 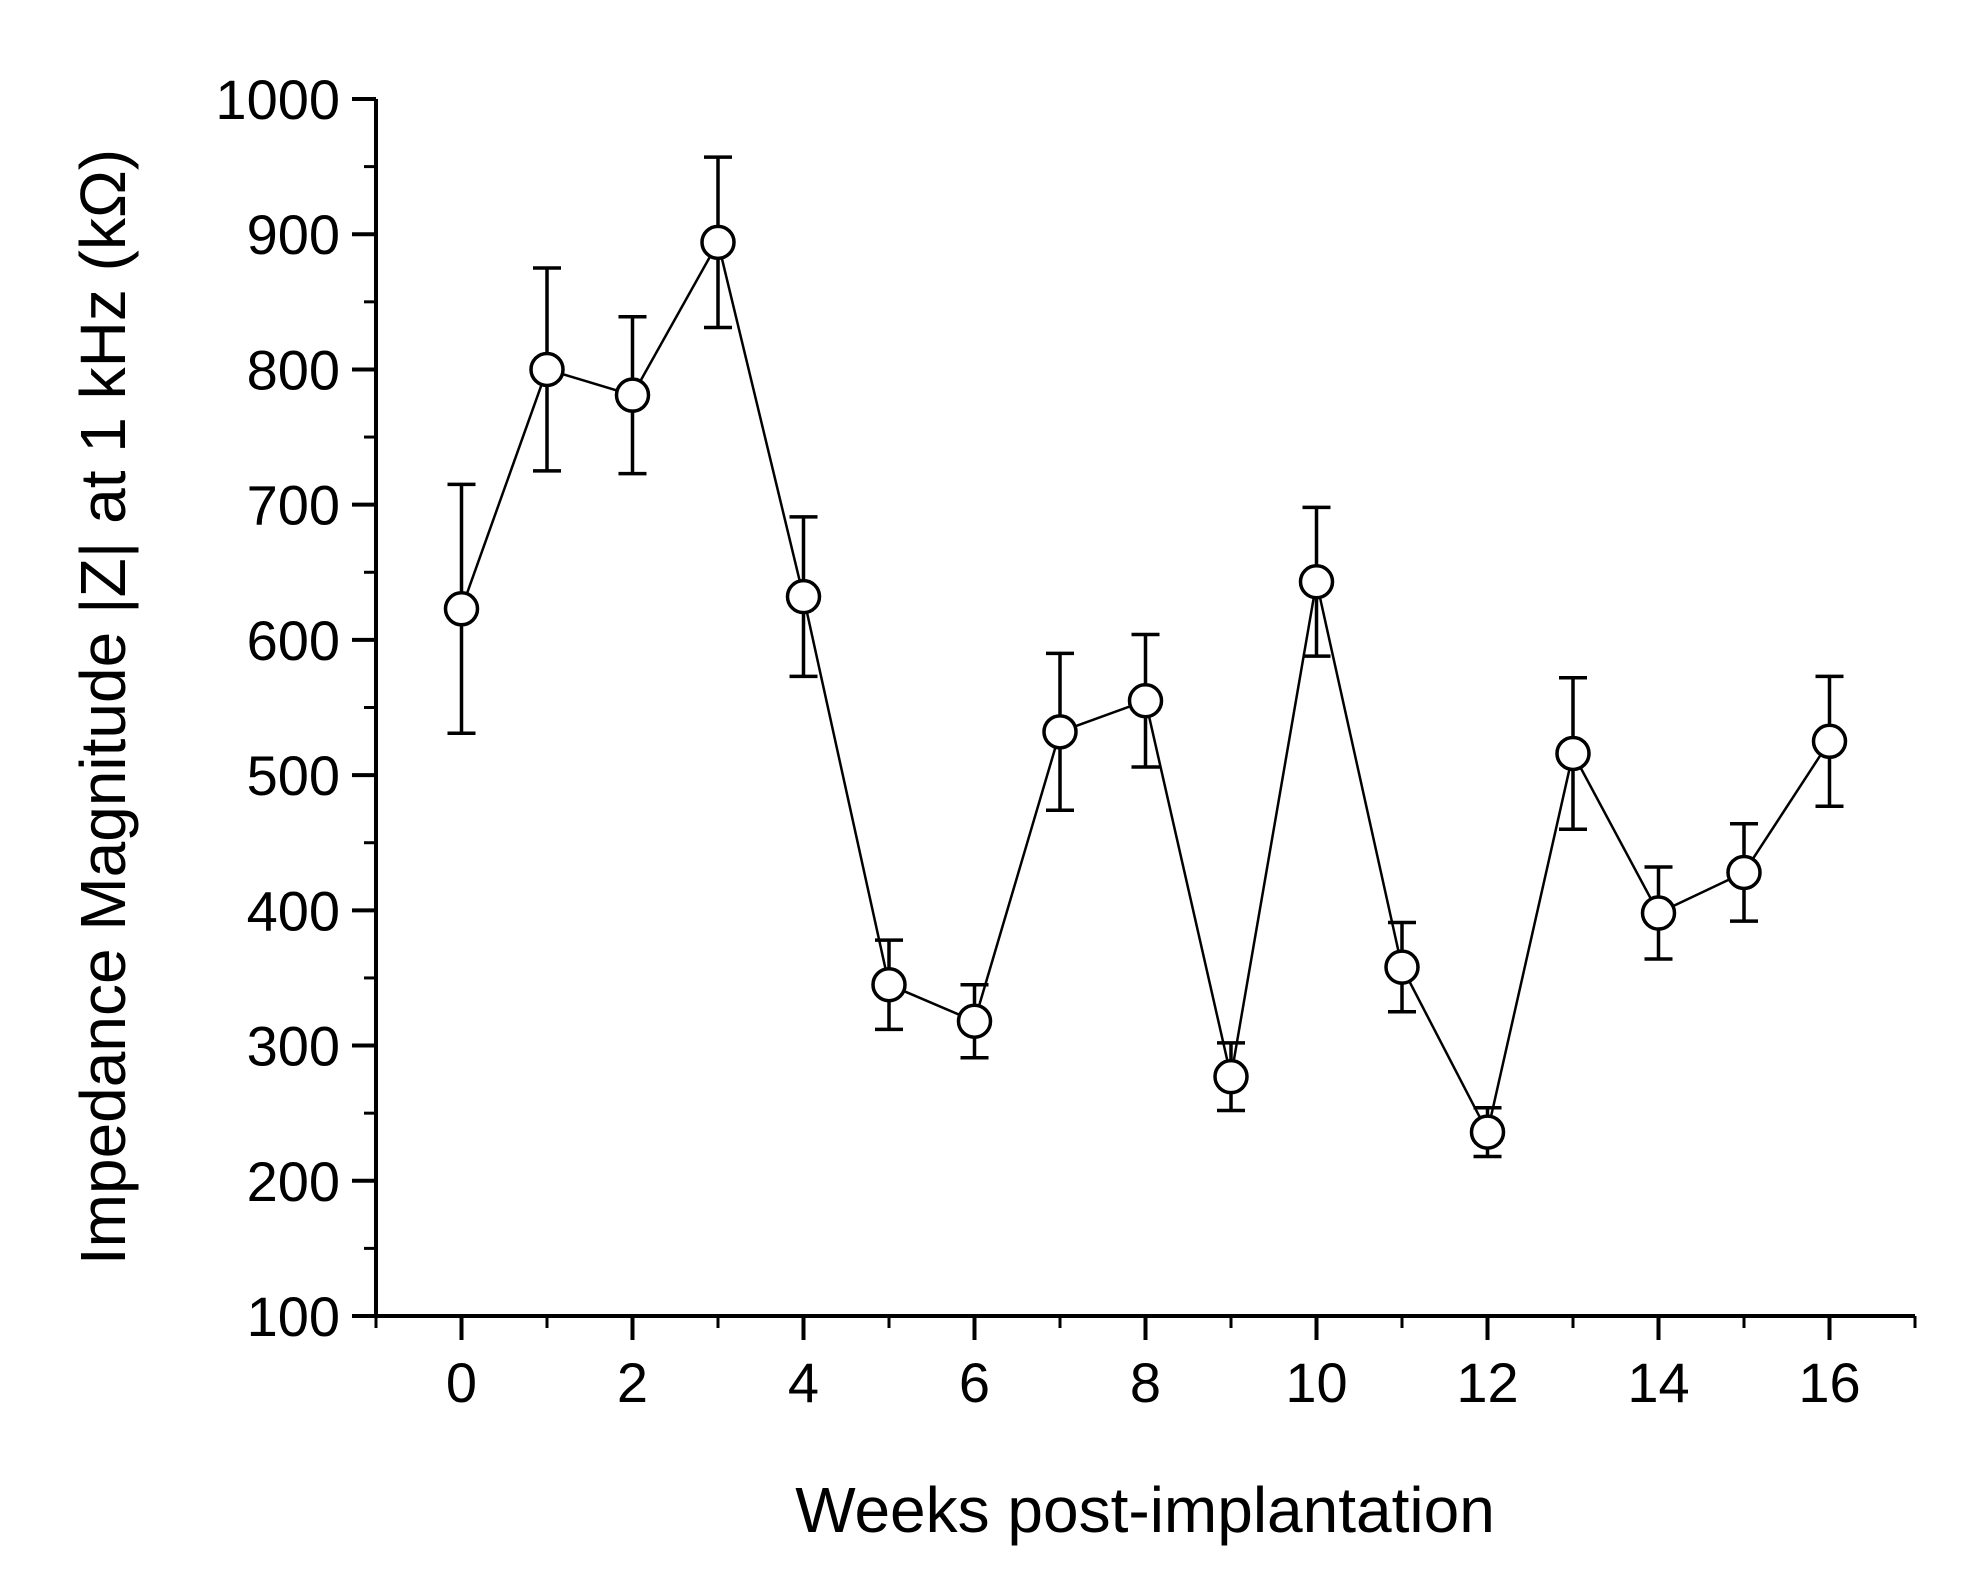 What do you see at coordinates (1145, 1510) in the screenshot?
I see `x-axis-title: Weeks post-implantation` at bounding box center [1145, 1510].